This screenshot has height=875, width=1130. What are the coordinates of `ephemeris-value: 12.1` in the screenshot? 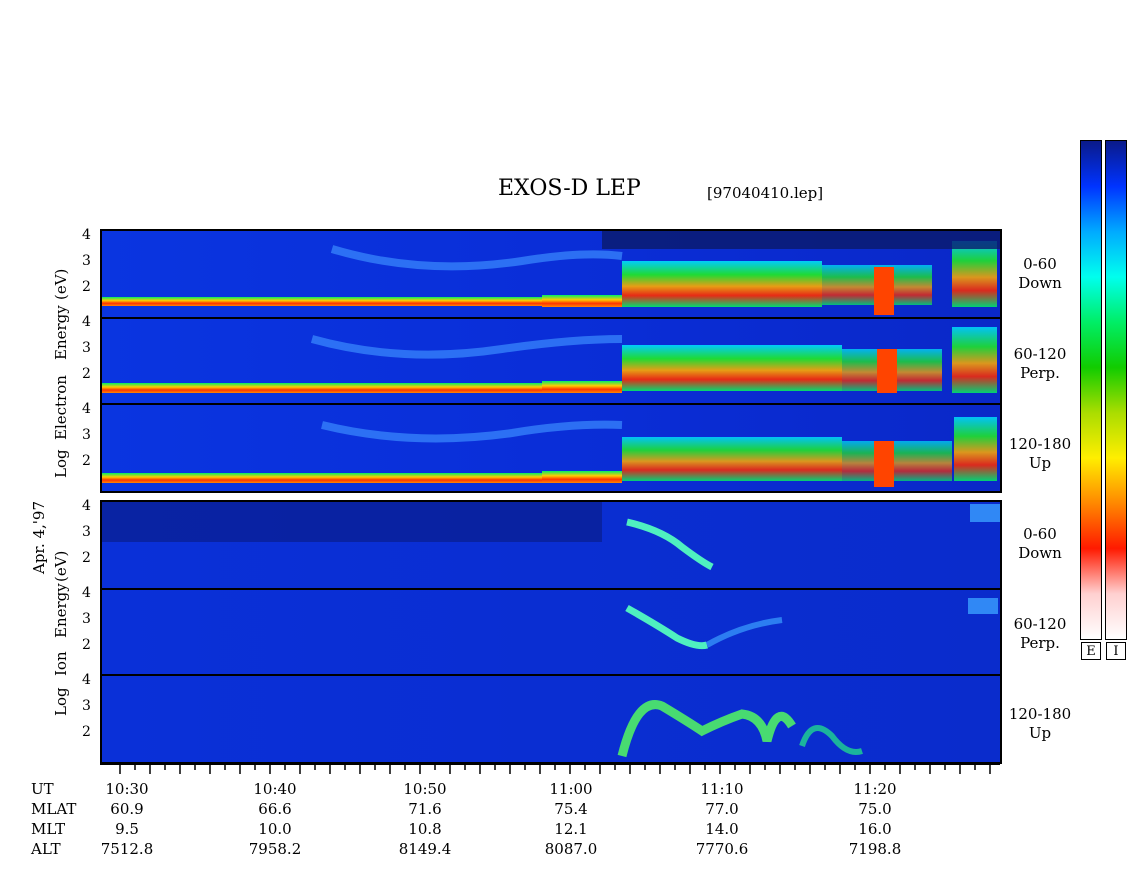 It's located at (571, 829).